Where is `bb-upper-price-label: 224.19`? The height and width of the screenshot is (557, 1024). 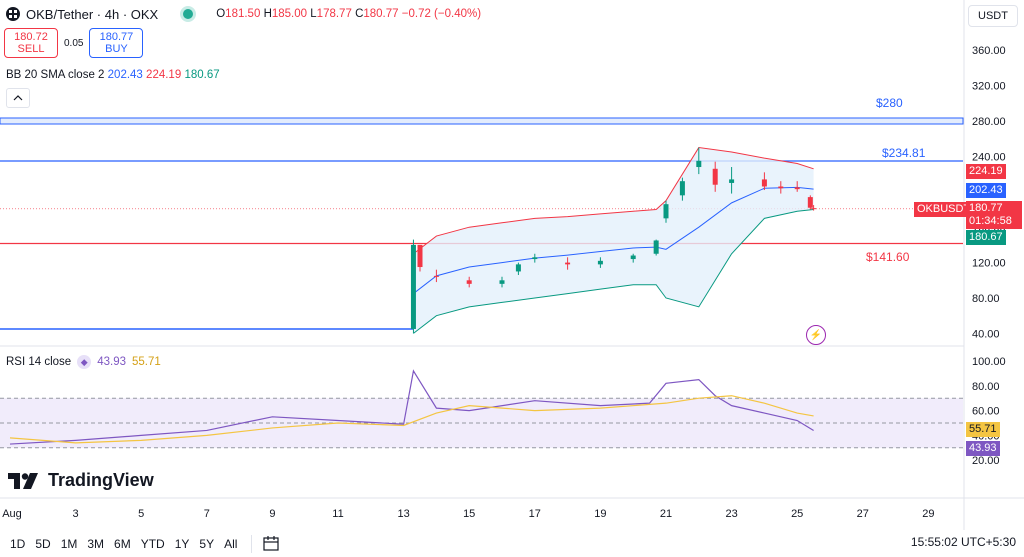 bb-upper-price-label: 224.19 is located at coordinates (986, 171).